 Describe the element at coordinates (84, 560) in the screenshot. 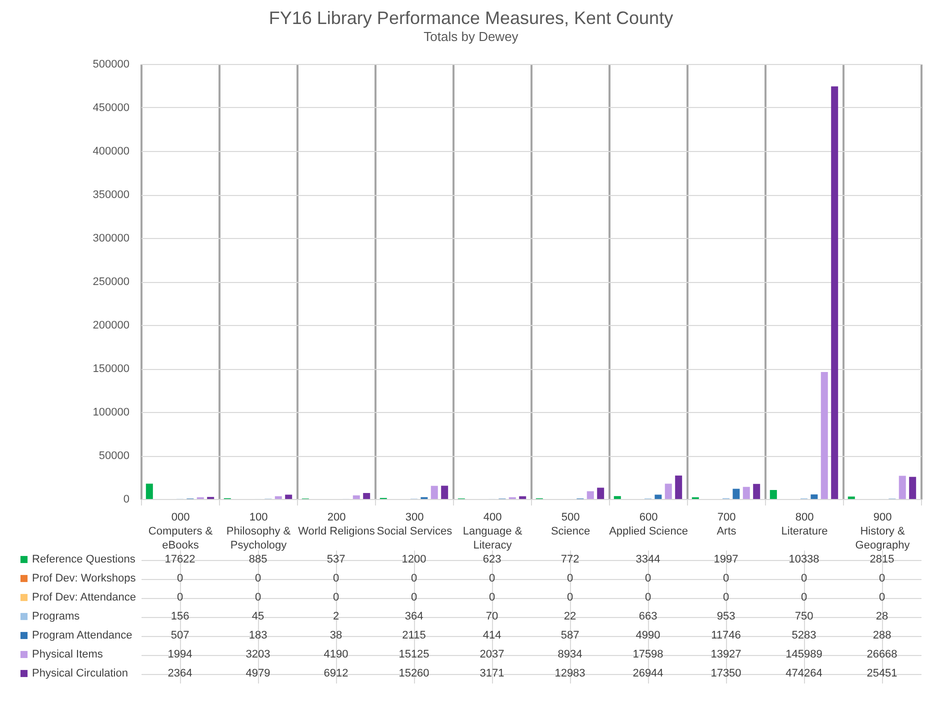

I see `legend-label: Reference Questions` at that location.